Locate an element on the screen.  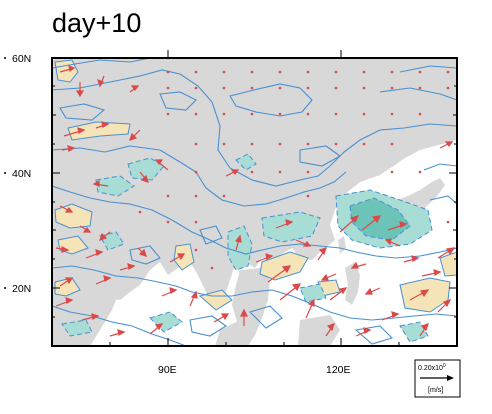
latitude-ticks-left is located at coordinates (56, 187).